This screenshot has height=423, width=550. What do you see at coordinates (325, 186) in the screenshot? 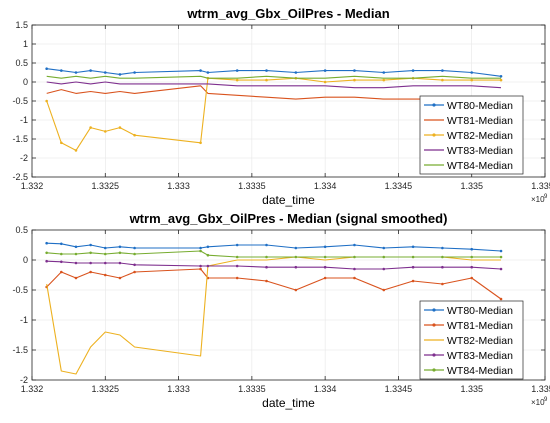
I see `x-tick-label: 1.334` at bounding box center [325, 186].